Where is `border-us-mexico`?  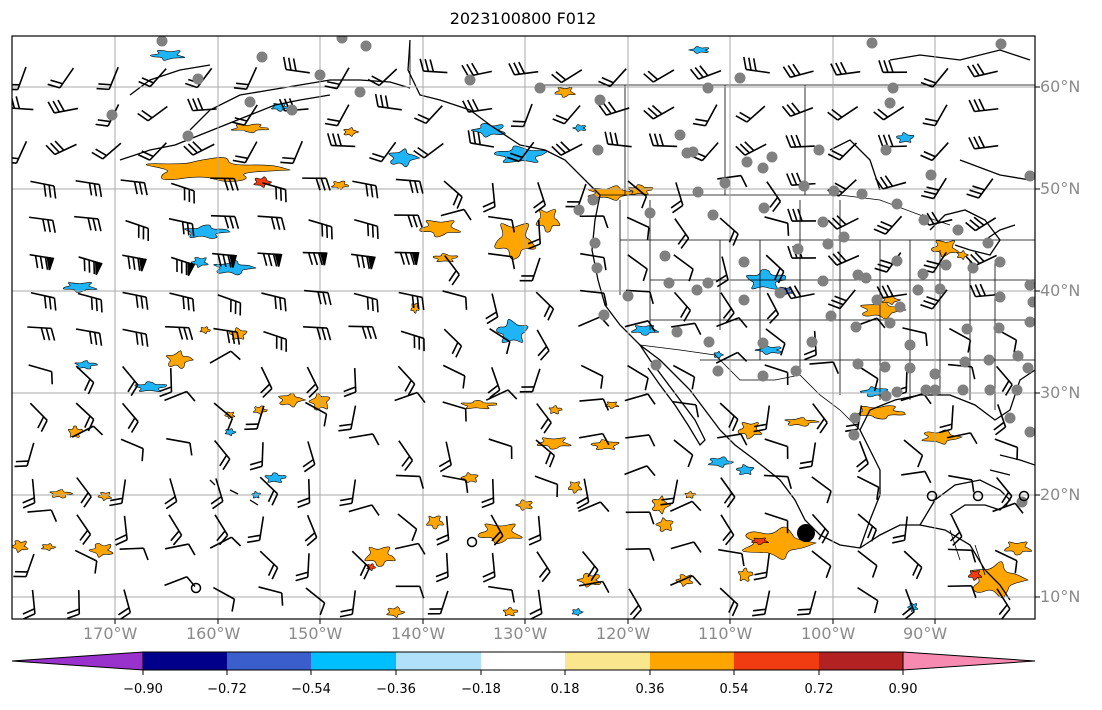 border-us-mexico is located at coordinates (750, 387).